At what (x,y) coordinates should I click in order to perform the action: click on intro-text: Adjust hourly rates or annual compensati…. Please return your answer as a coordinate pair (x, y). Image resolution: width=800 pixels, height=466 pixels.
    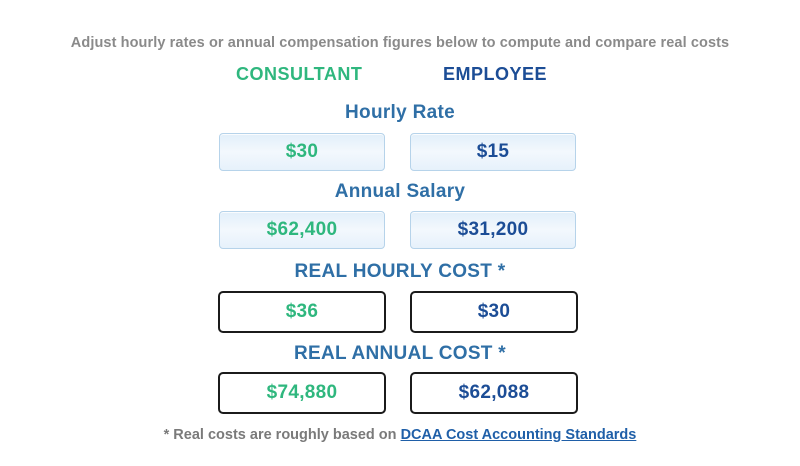
    Looking at the image, I should click on (400, 43).